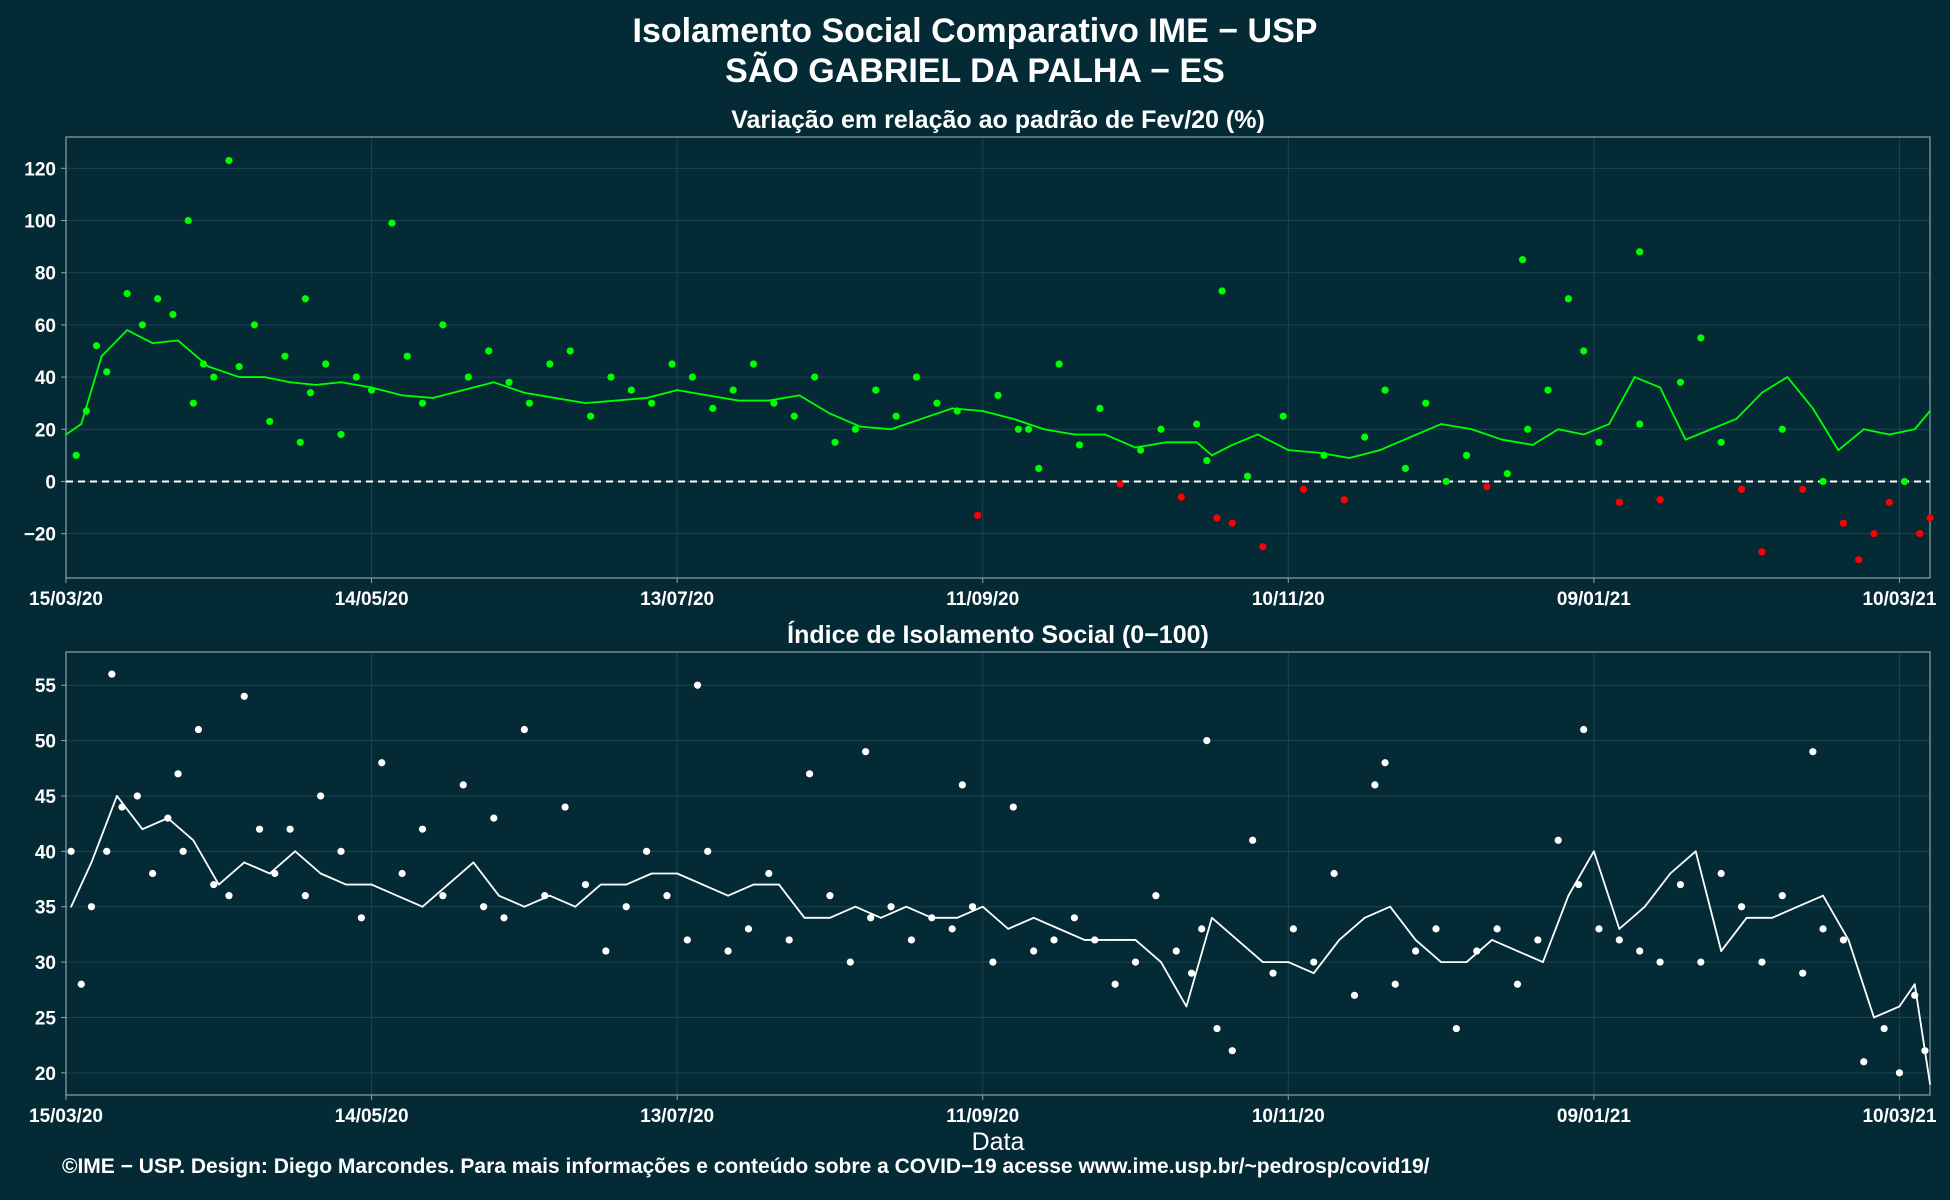  What do you see at coordinates (45, 326) in the screenshot?
I see `y-tick-label: 60` at bounding box center [45, 326].